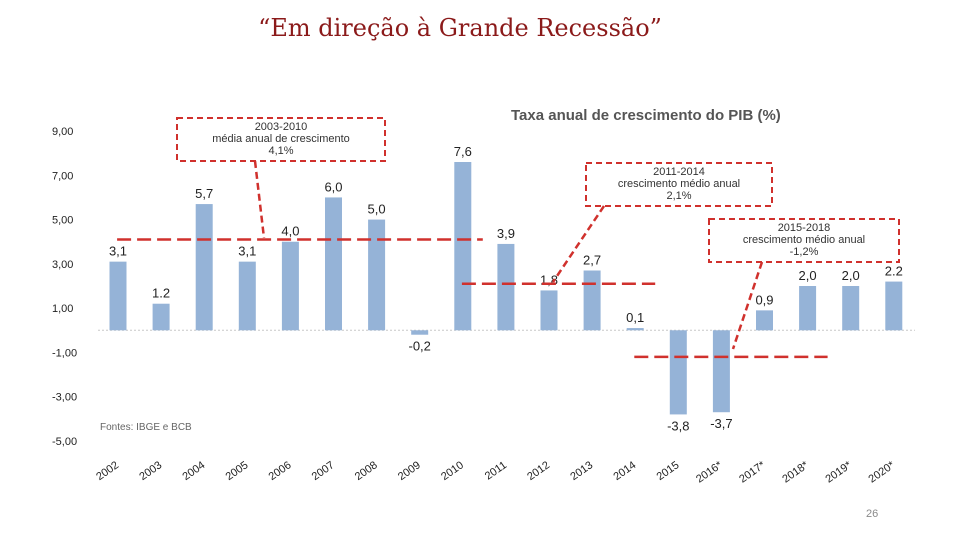  What do you see at coordinates (678, 372) in the screenshot?
I see `bar-2015` at bounding box center [678, 372].